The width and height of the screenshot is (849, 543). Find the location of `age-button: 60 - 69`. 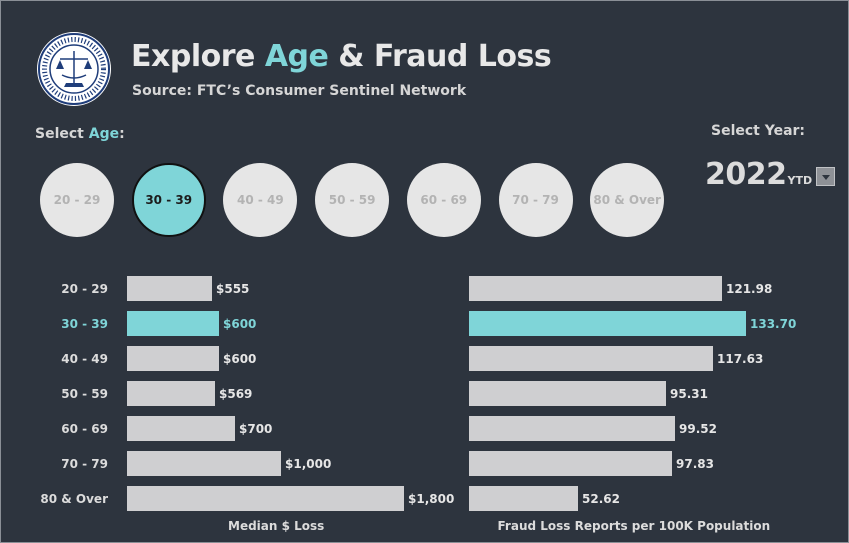

age-button: 60 - 69 is located at coordinates (443, 200).